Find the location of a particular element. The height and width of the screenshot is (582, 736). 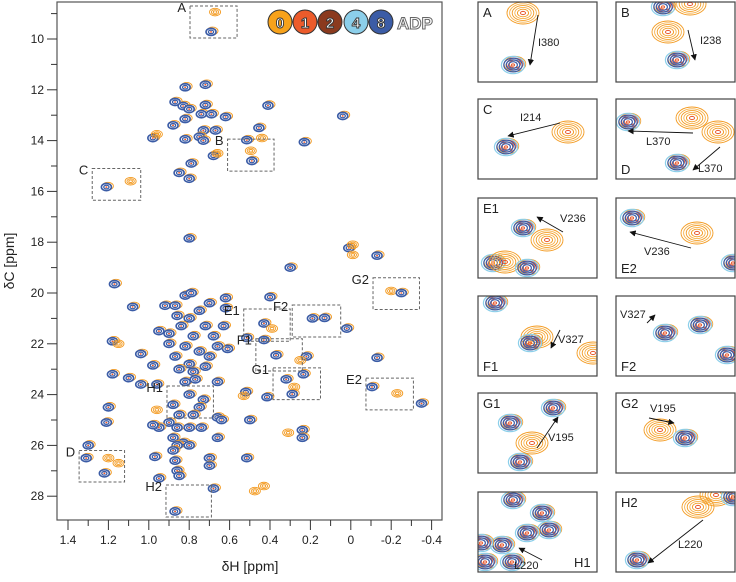

x-tick-label: 0.6 is located at coordinates (229, 540).